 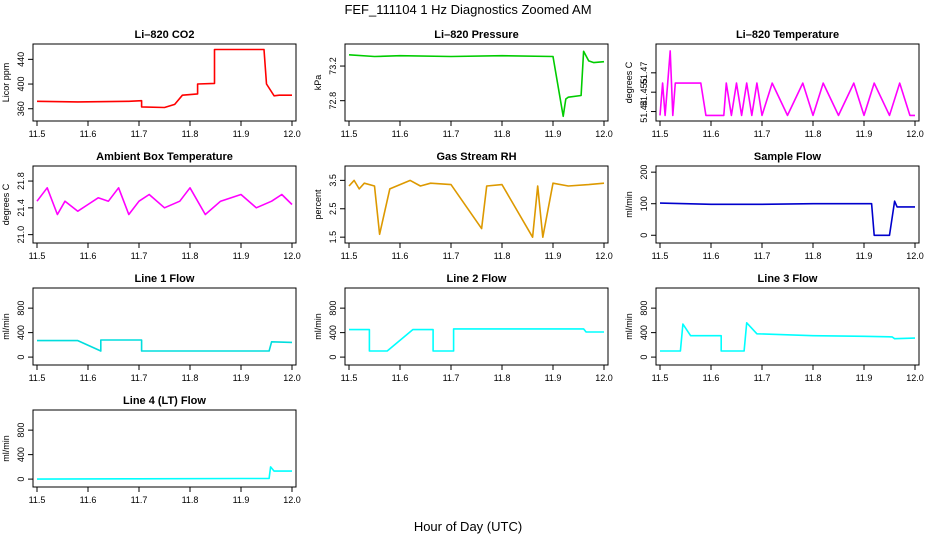 What do you see at coordinates (476, 208) in the screenshot?
I see `series-line-rh` at bounding box center [476, 208].